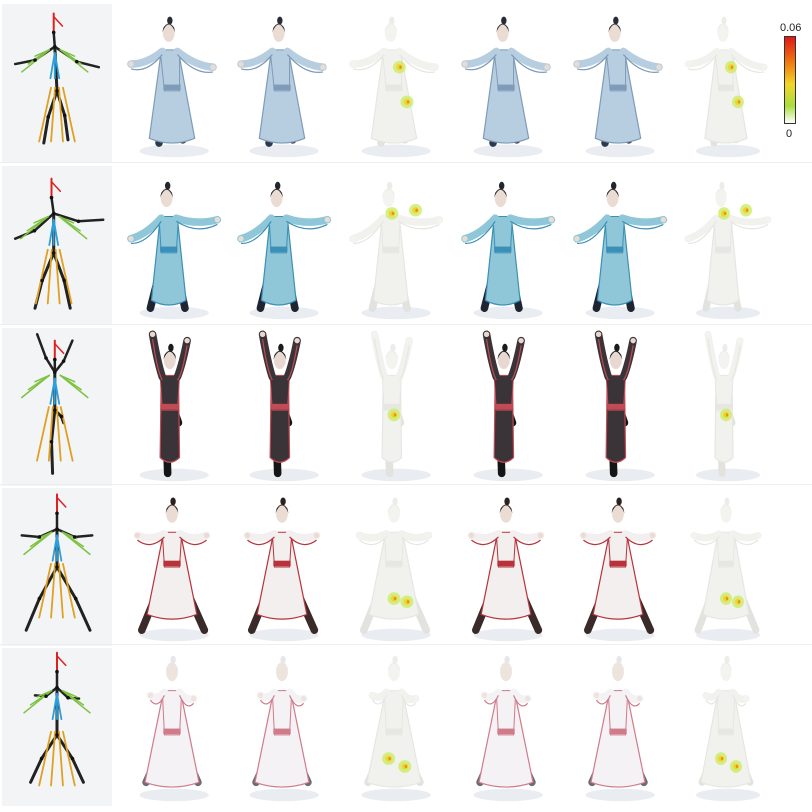 This screenshot has height=812, width=812. I want to click on skeleton-left-thigh, so click(53, 426).